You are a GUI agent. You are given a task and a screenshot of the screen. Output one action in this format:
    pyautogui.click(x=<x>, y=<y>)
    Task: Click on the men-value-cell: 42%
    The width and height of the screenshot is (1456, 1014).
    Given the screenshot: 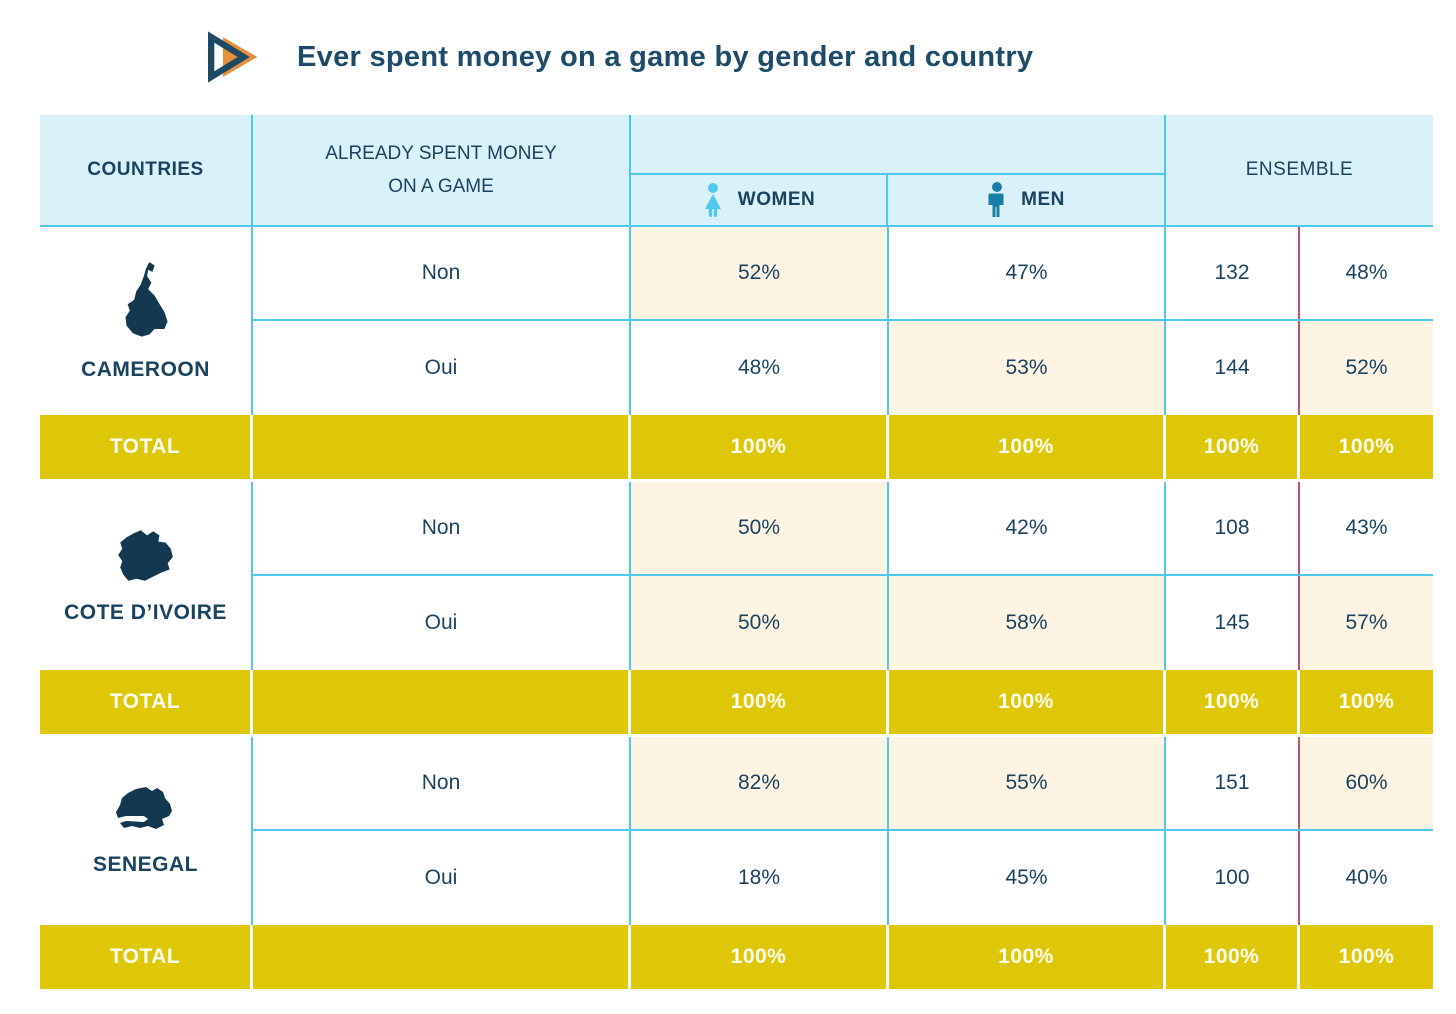 What is the action you would take?
    pyautogui.click(x=1027, y=528)
    